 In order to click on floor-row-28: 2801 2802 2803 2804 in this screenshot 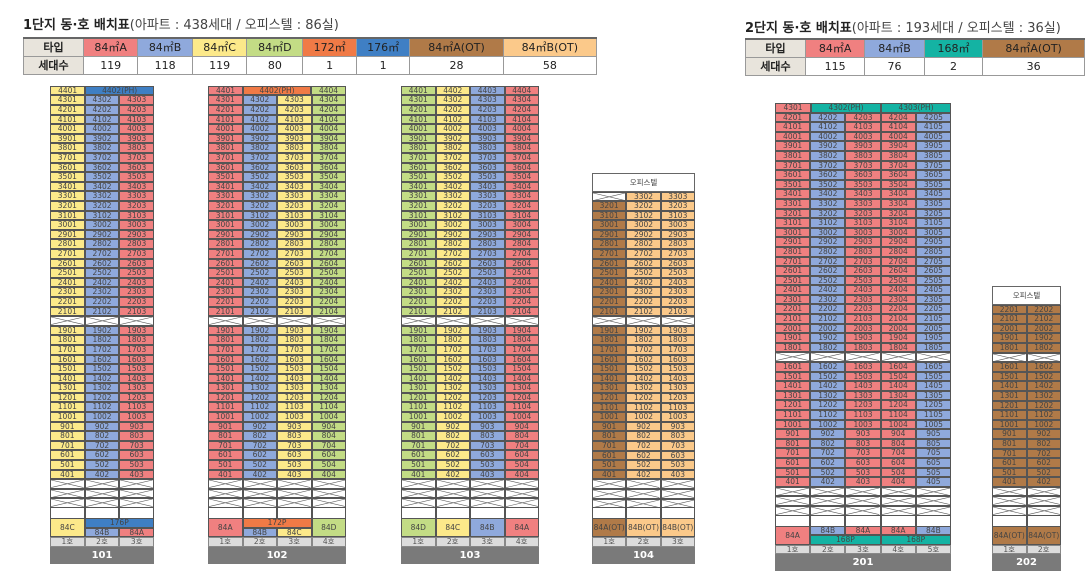, I will do `click(470, 244)`.